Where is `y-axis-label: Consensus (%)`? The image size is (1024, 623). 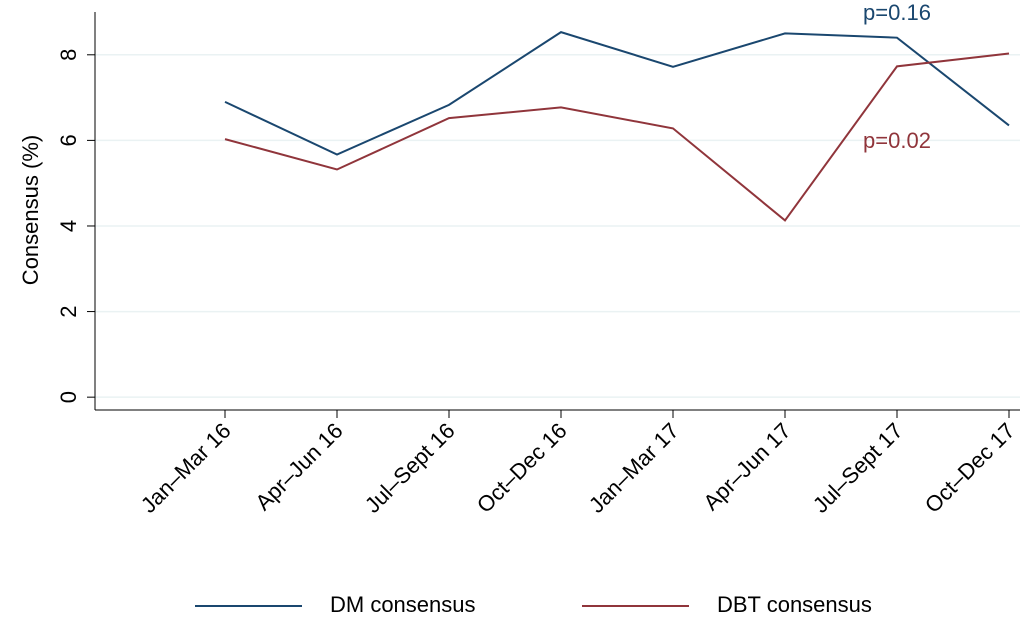
y-axis-label: Consensus (%) is located at coordinates (30, 210).